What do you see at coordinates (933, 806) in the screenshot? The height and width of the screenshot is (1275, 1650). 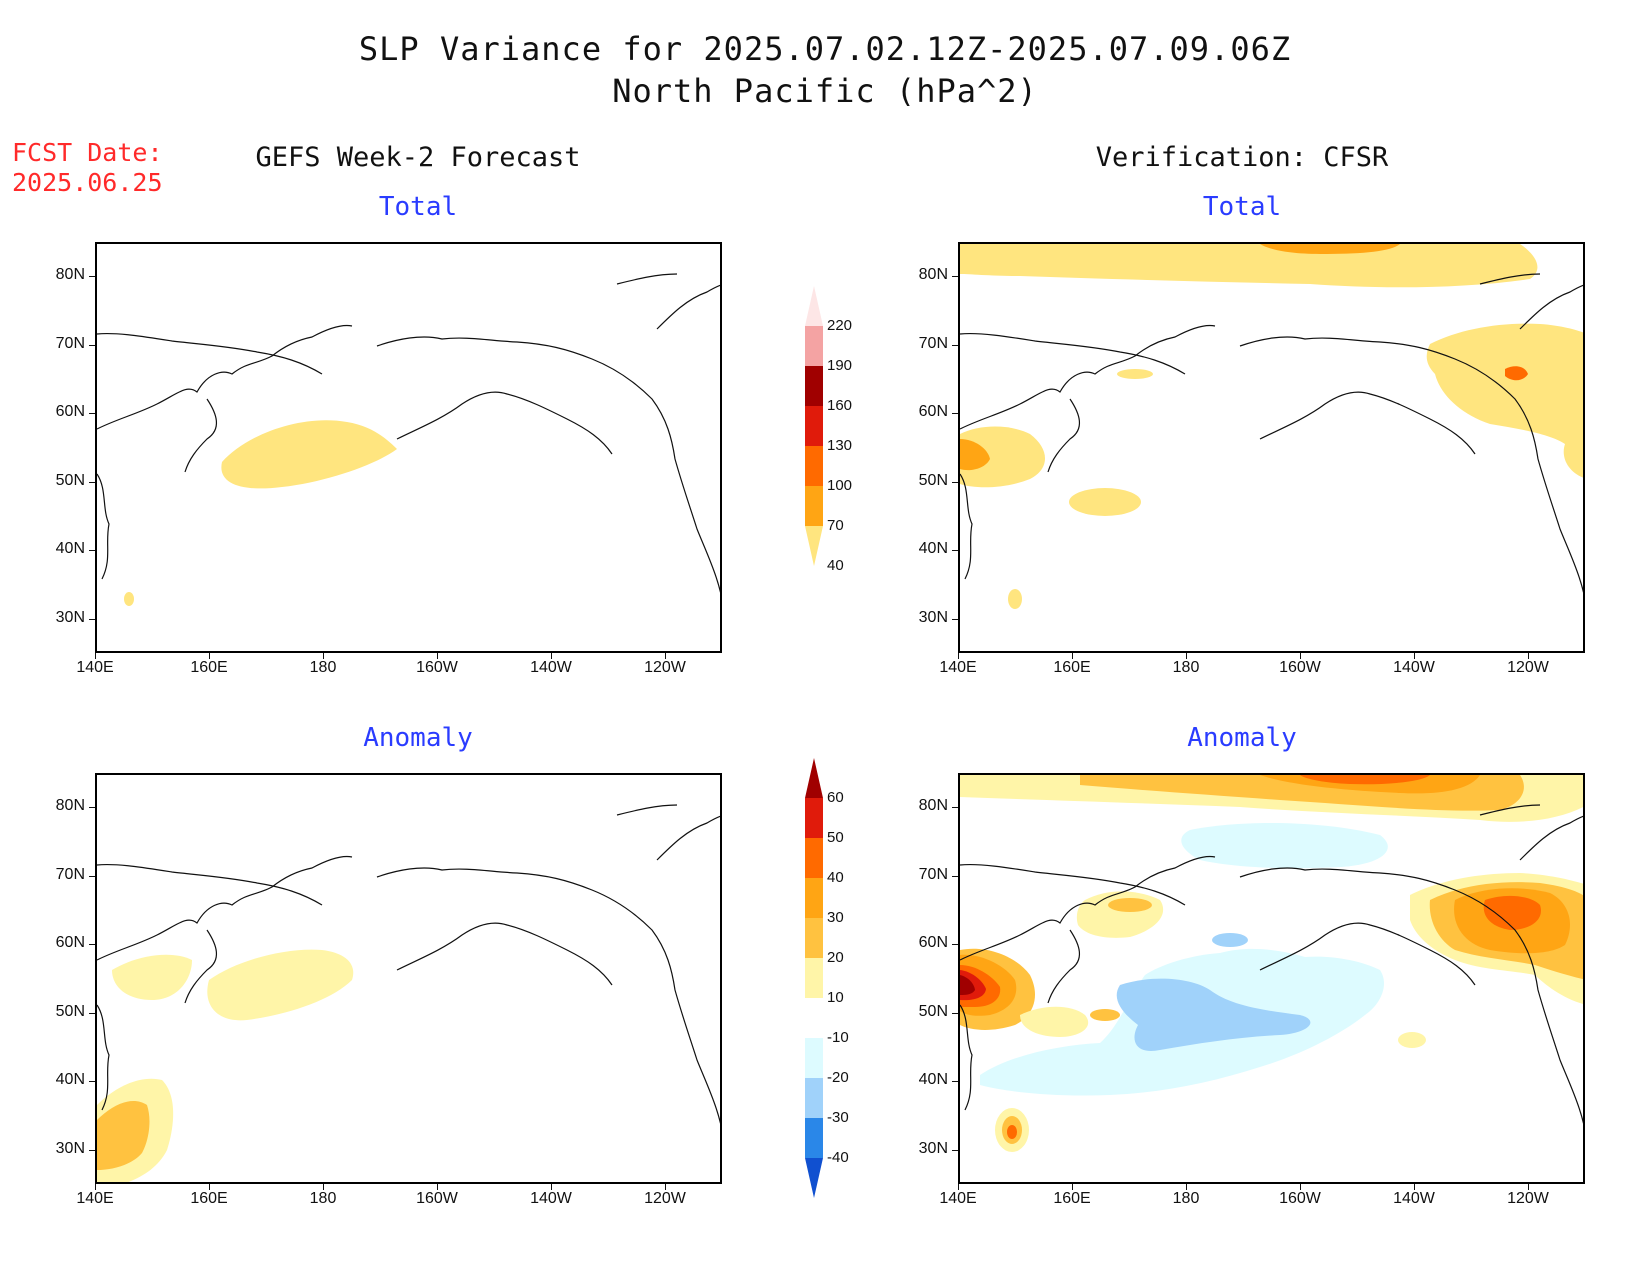 I see `lat-tick-label-verification-anomaly: 80N` at bounding box center [933, 806].